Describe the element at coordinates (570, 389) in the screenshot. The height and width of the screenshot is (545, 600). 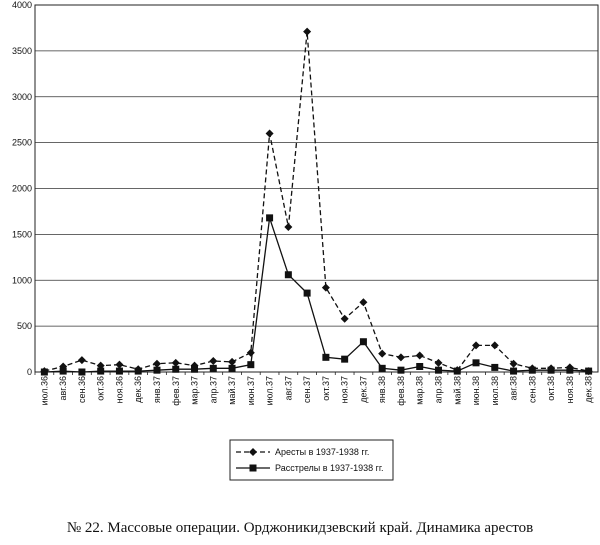
I see `x-tick-label: ноя.38` at that location.